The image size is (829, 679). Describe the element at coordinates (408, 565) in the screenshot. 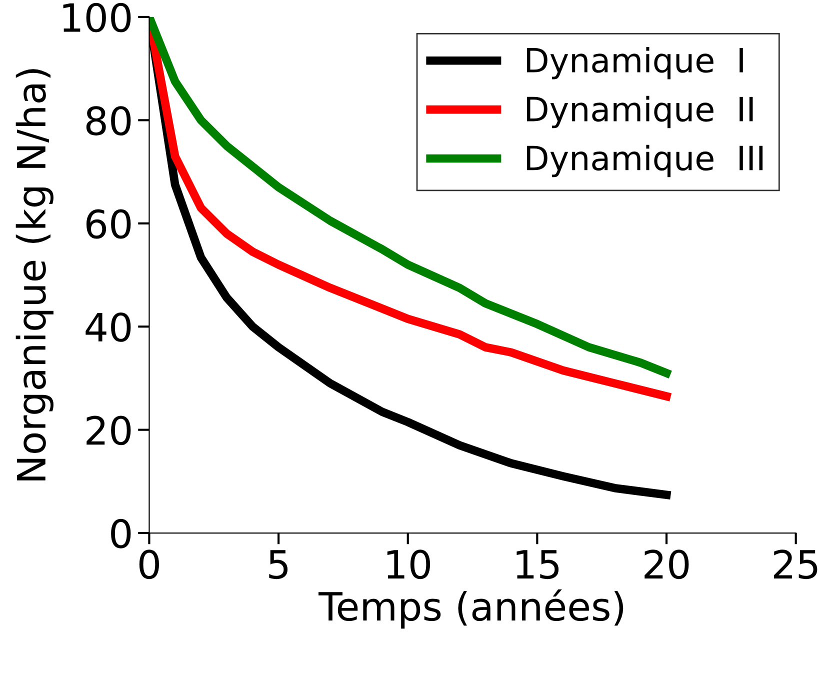

I see `x-tick-label: 10` at that location.